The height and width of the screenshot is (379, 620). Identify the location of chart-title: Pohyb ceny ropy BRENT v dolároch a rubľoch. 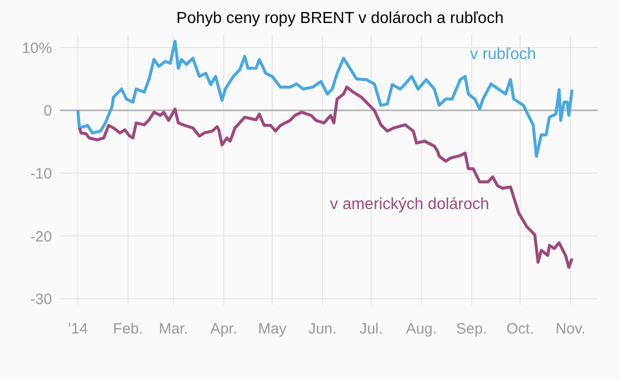
(340, 19).